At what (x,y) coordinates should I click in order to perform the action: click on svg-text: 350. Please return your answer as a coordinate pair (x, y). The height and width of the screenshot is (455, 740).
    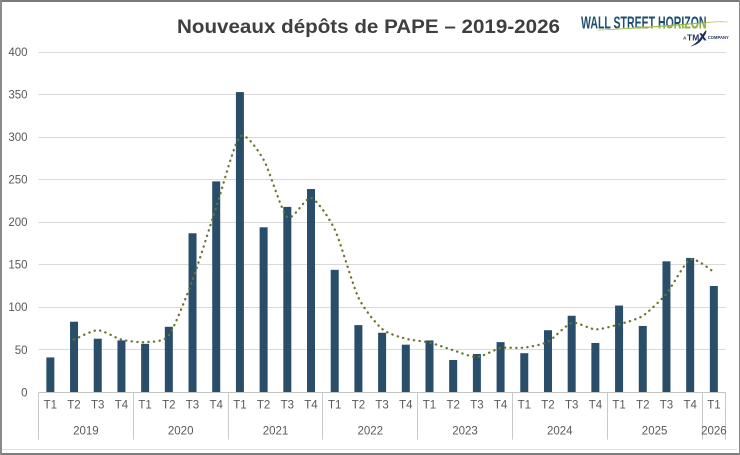
    Looking at the image, I should click on (17, 96).